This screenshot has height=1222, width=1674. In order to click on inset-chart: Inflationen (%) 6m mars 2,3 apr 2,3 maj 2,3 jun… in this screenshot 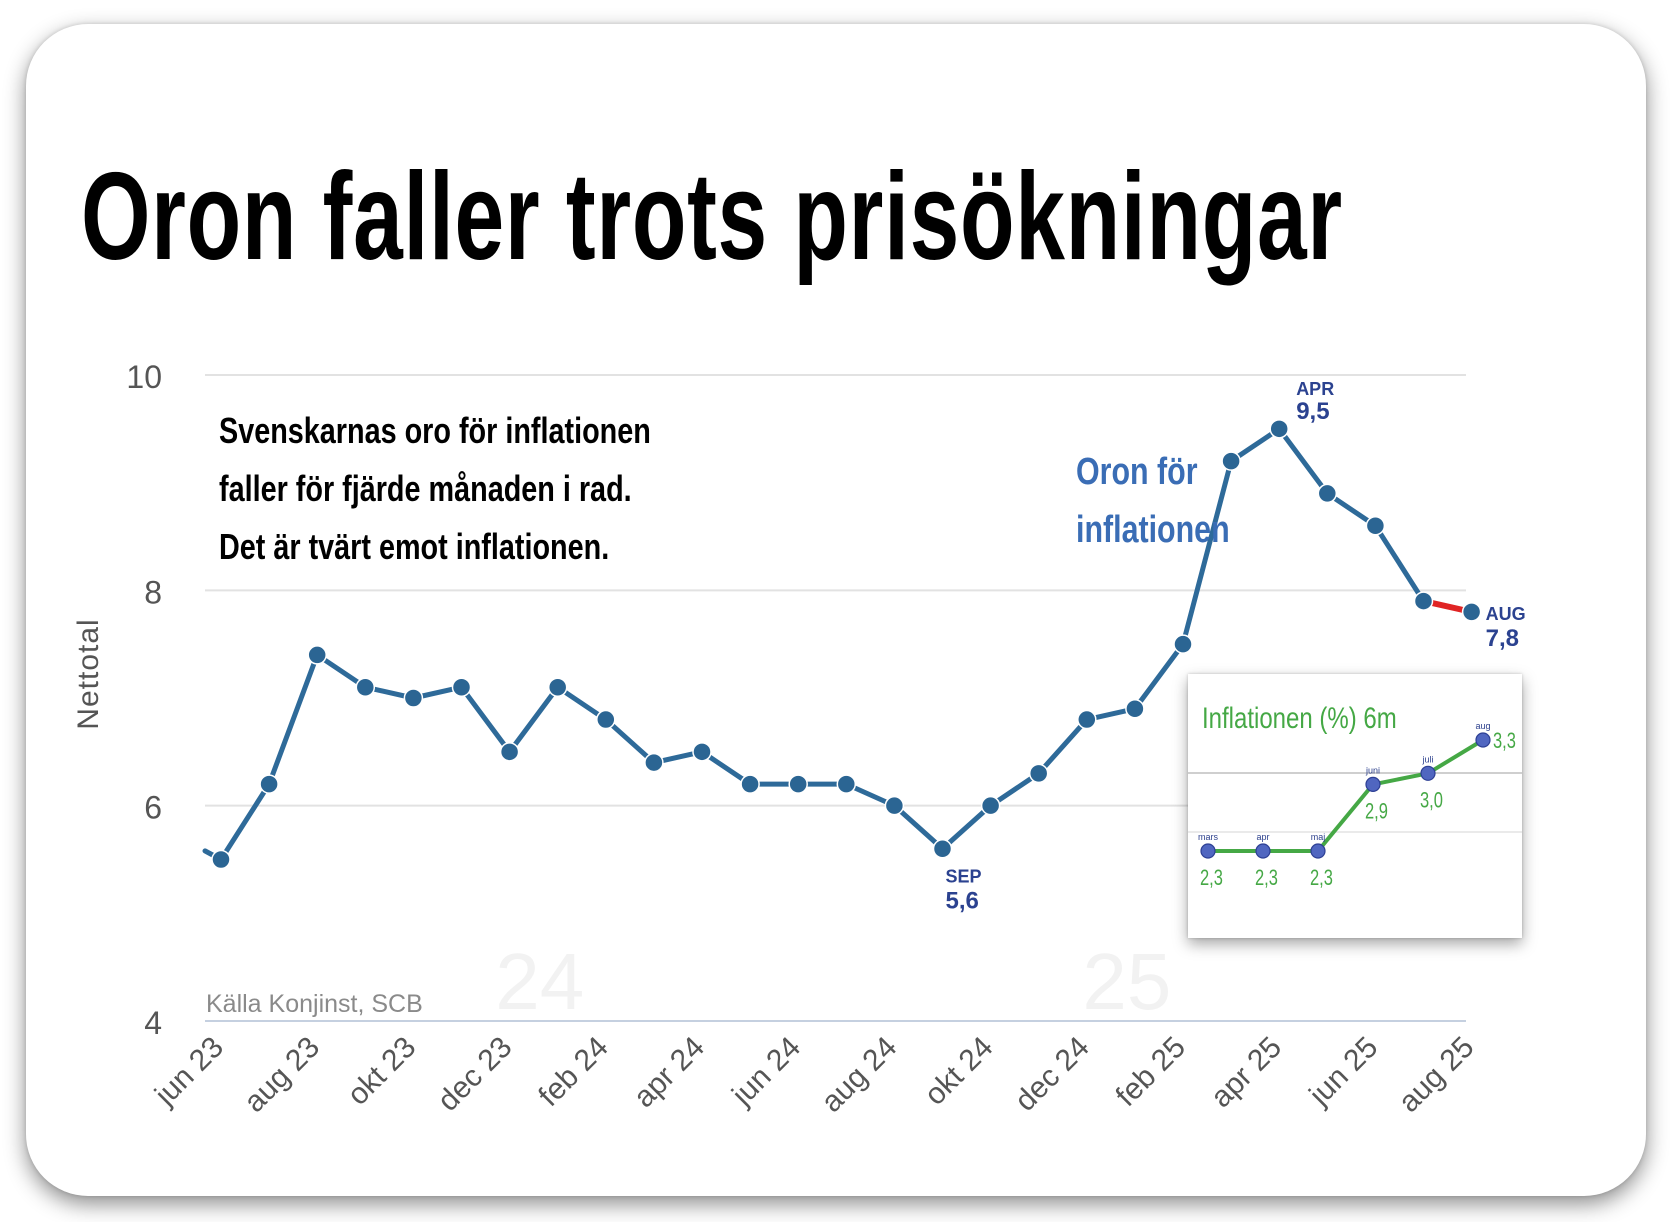, I will do `click(1355, 795)`.